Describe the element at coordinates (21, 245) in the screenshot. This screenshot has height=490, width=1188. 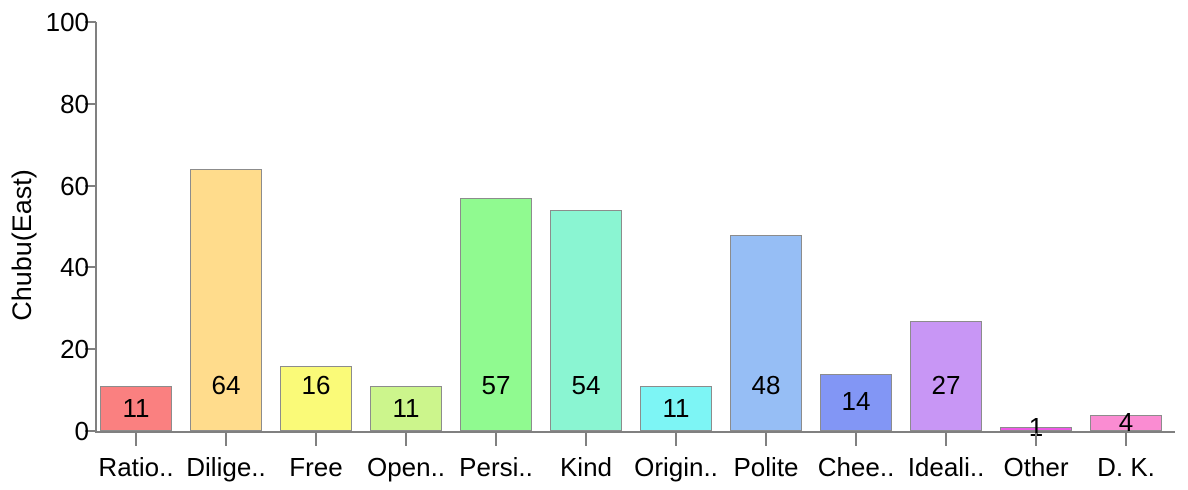
I see `y-axis-title: Chubu(East)` at that location.